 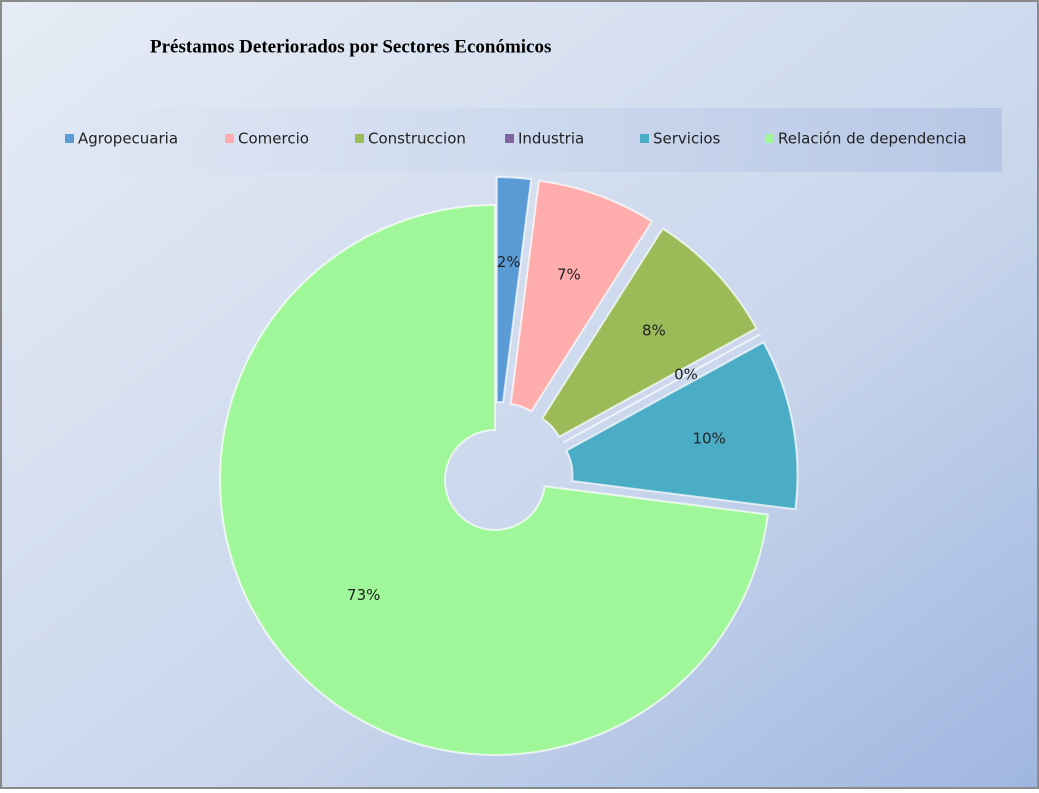 What do you see at coordinates (687, 139) in the screenshot?
I see `legend-label: Servicios` at bounding box center [687, 139].